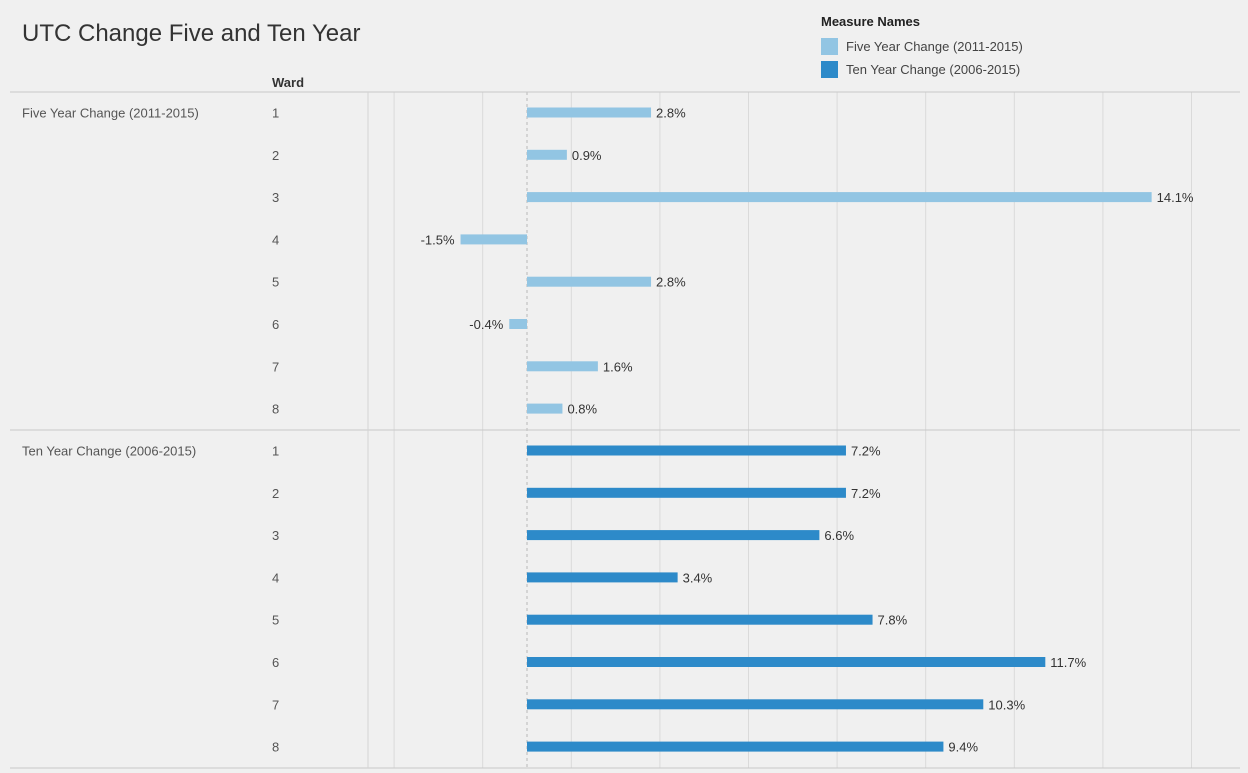  I want to click on chart-title: UTC Change Five and Ten Year, so click(191, 33).